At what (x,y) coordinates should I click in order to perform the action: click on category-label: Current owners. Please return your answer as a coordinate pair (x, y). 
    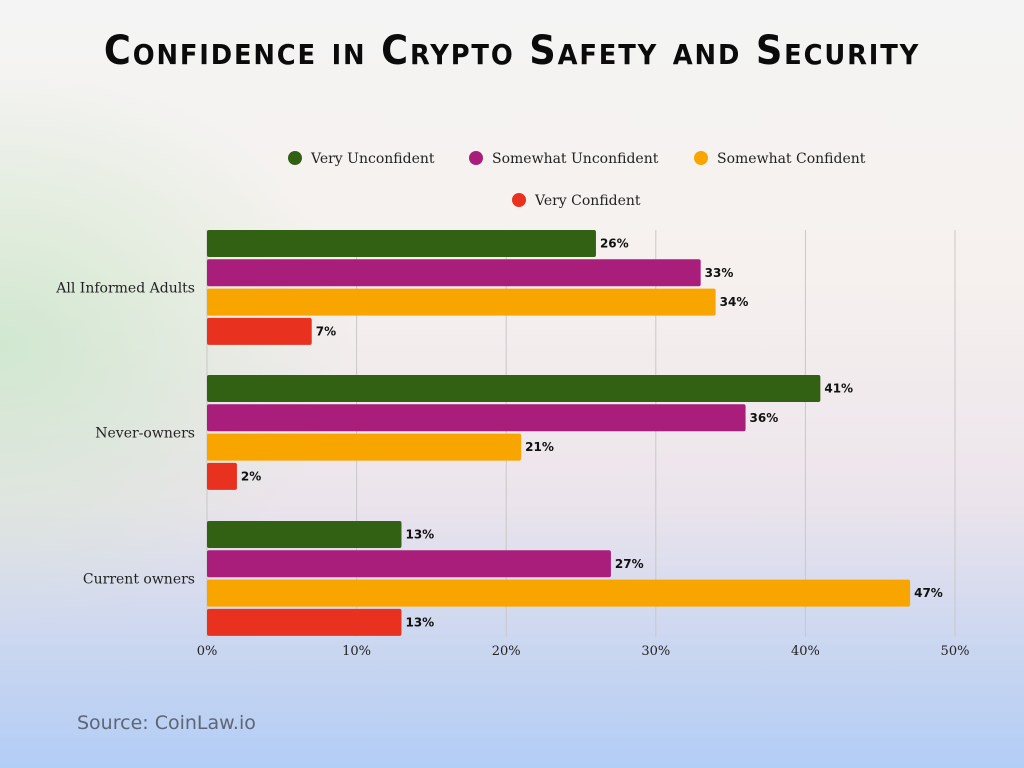
    Looking at the image, I should click on (139, 580).